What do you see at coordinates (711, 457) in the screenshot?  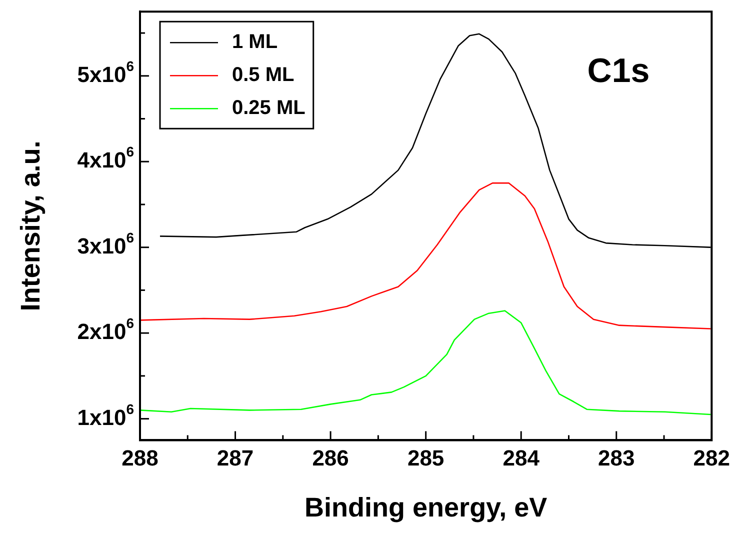 I see `x-tick-label: 282` at bounding box center [711, 457].